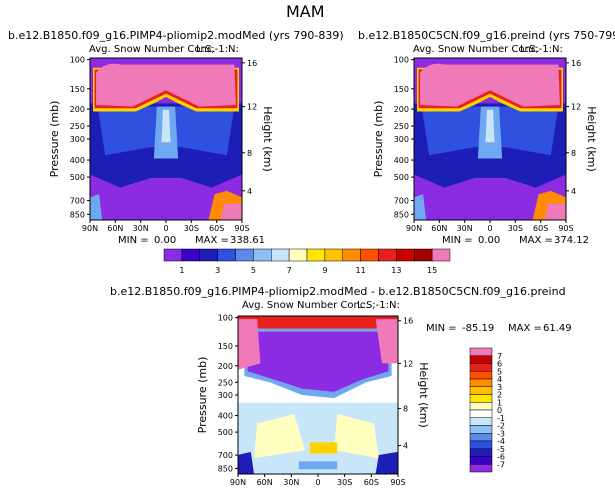 Image resolution: width=615 pixels, height=496 pixels. Describe the element at coordinates (573, 191) in the screenshot. I see `panel-2-y2-tick-label: 4` at that location.